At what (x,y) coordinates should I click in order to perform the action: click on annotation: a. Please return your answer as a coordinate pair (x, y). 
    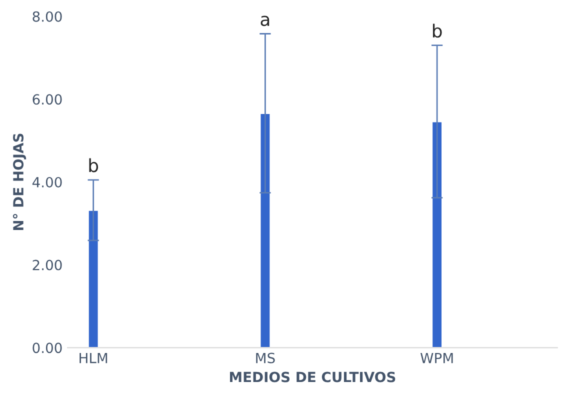
    Looking at the image, I should click on (265, 21).